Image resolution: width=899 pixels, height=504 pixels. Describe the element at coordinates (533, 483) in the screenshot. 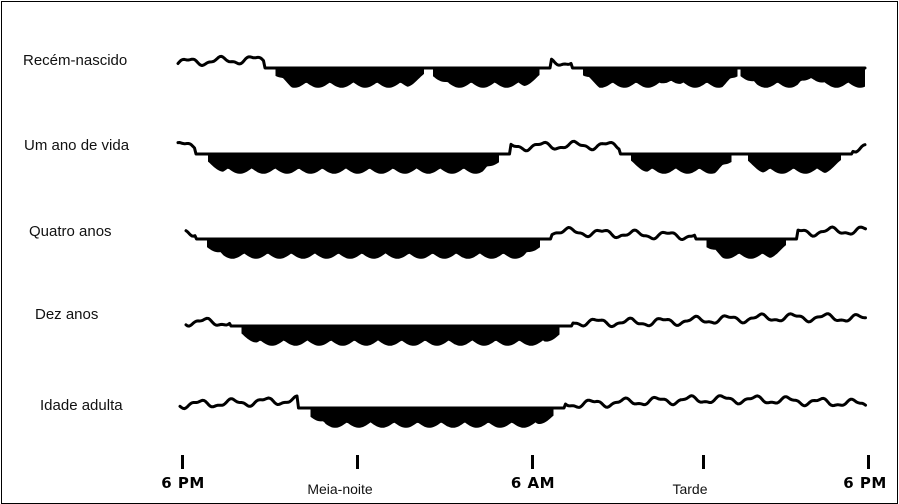

I see `axis-label-6am: 6 AM` at that location.